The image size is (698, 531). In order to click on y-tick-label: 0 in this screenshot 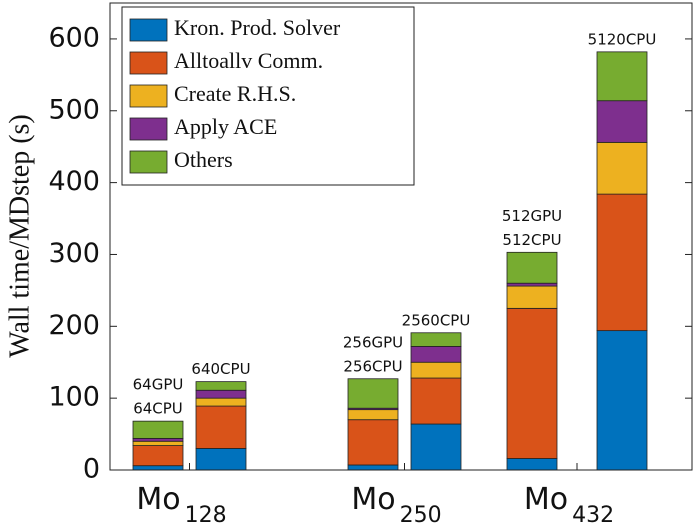, I will do `click(91, 469)`.